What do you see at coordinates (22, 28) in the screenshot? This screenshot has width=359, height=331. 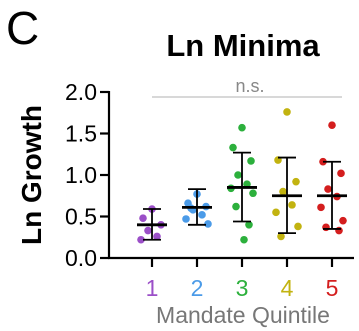 I see `panel-label: C` at bounding box center [22, 28].